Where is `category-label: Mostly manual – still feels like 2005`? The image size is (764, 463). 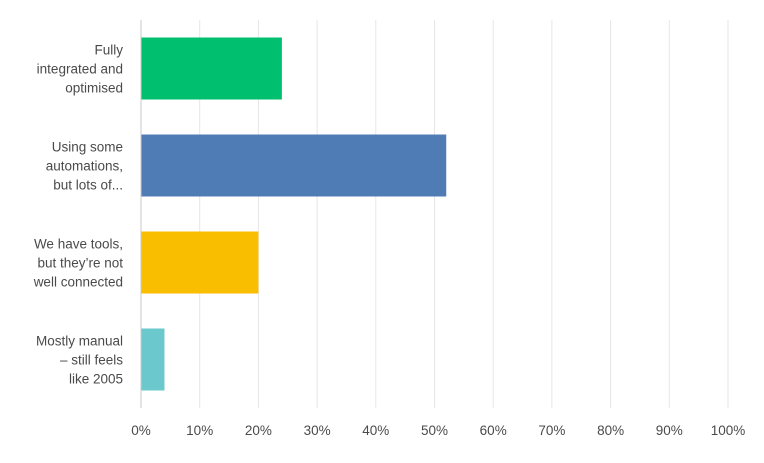 category-label: Mostly manual – still feels like 2005 is located at coordinates (79, 360).